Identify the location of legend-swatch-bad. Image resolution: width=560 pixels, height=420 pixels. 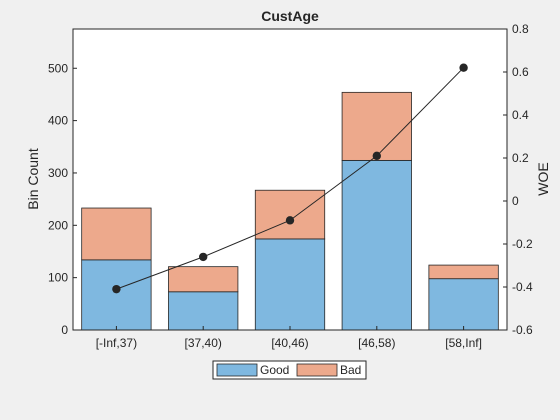
(317, 370).